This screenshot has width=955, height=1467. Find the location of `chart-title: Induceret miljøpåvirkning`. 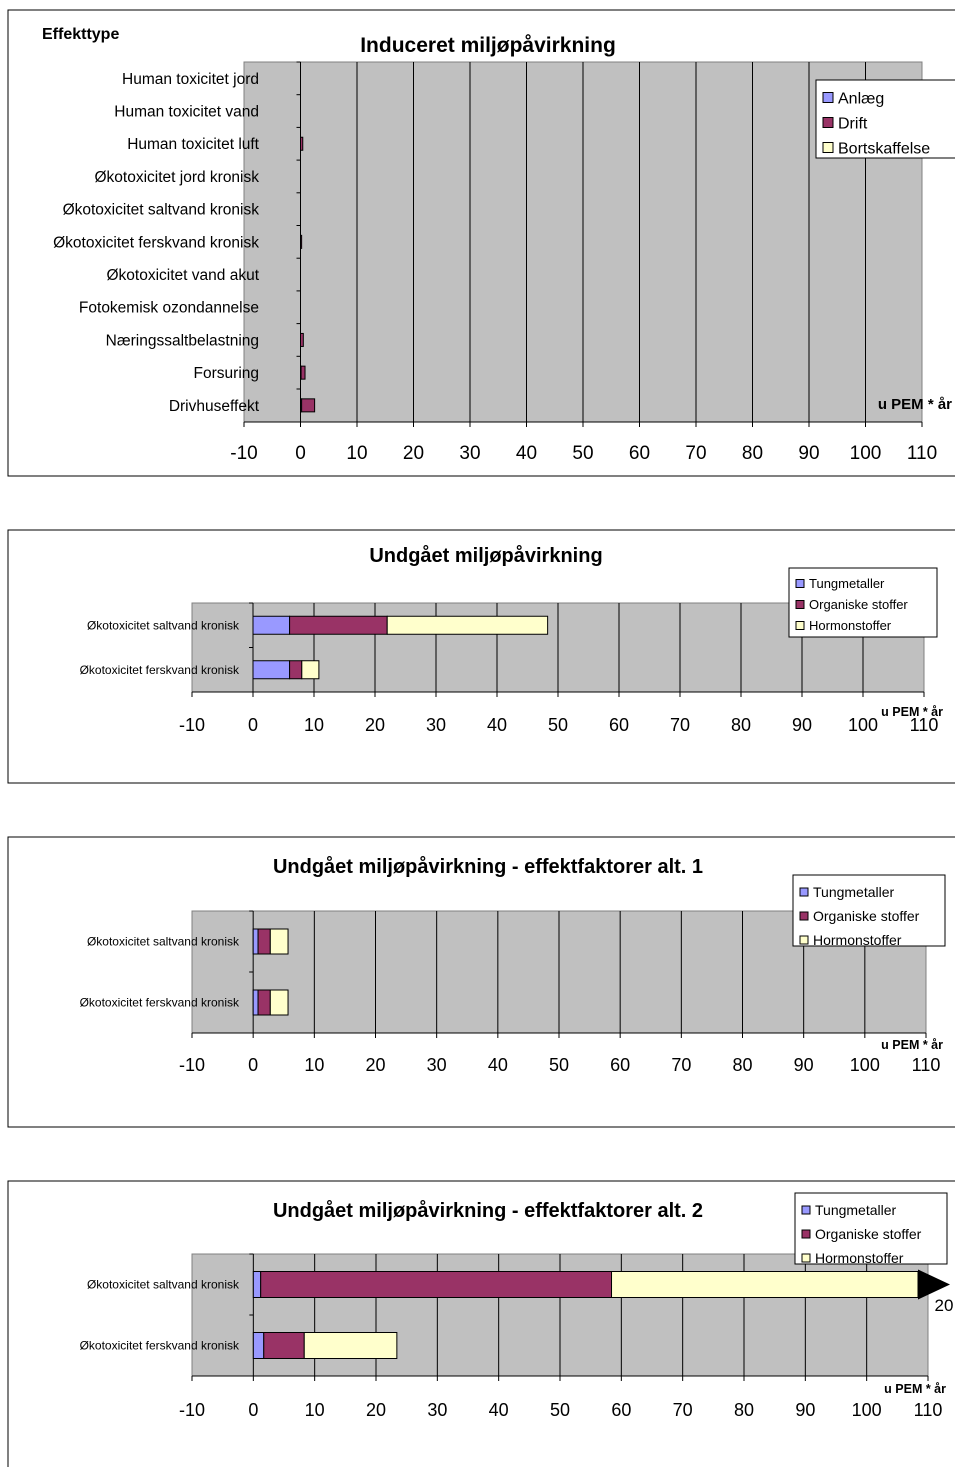

chart-title: Induceret miljøpåvirkning is located at coordinates (488, 45).